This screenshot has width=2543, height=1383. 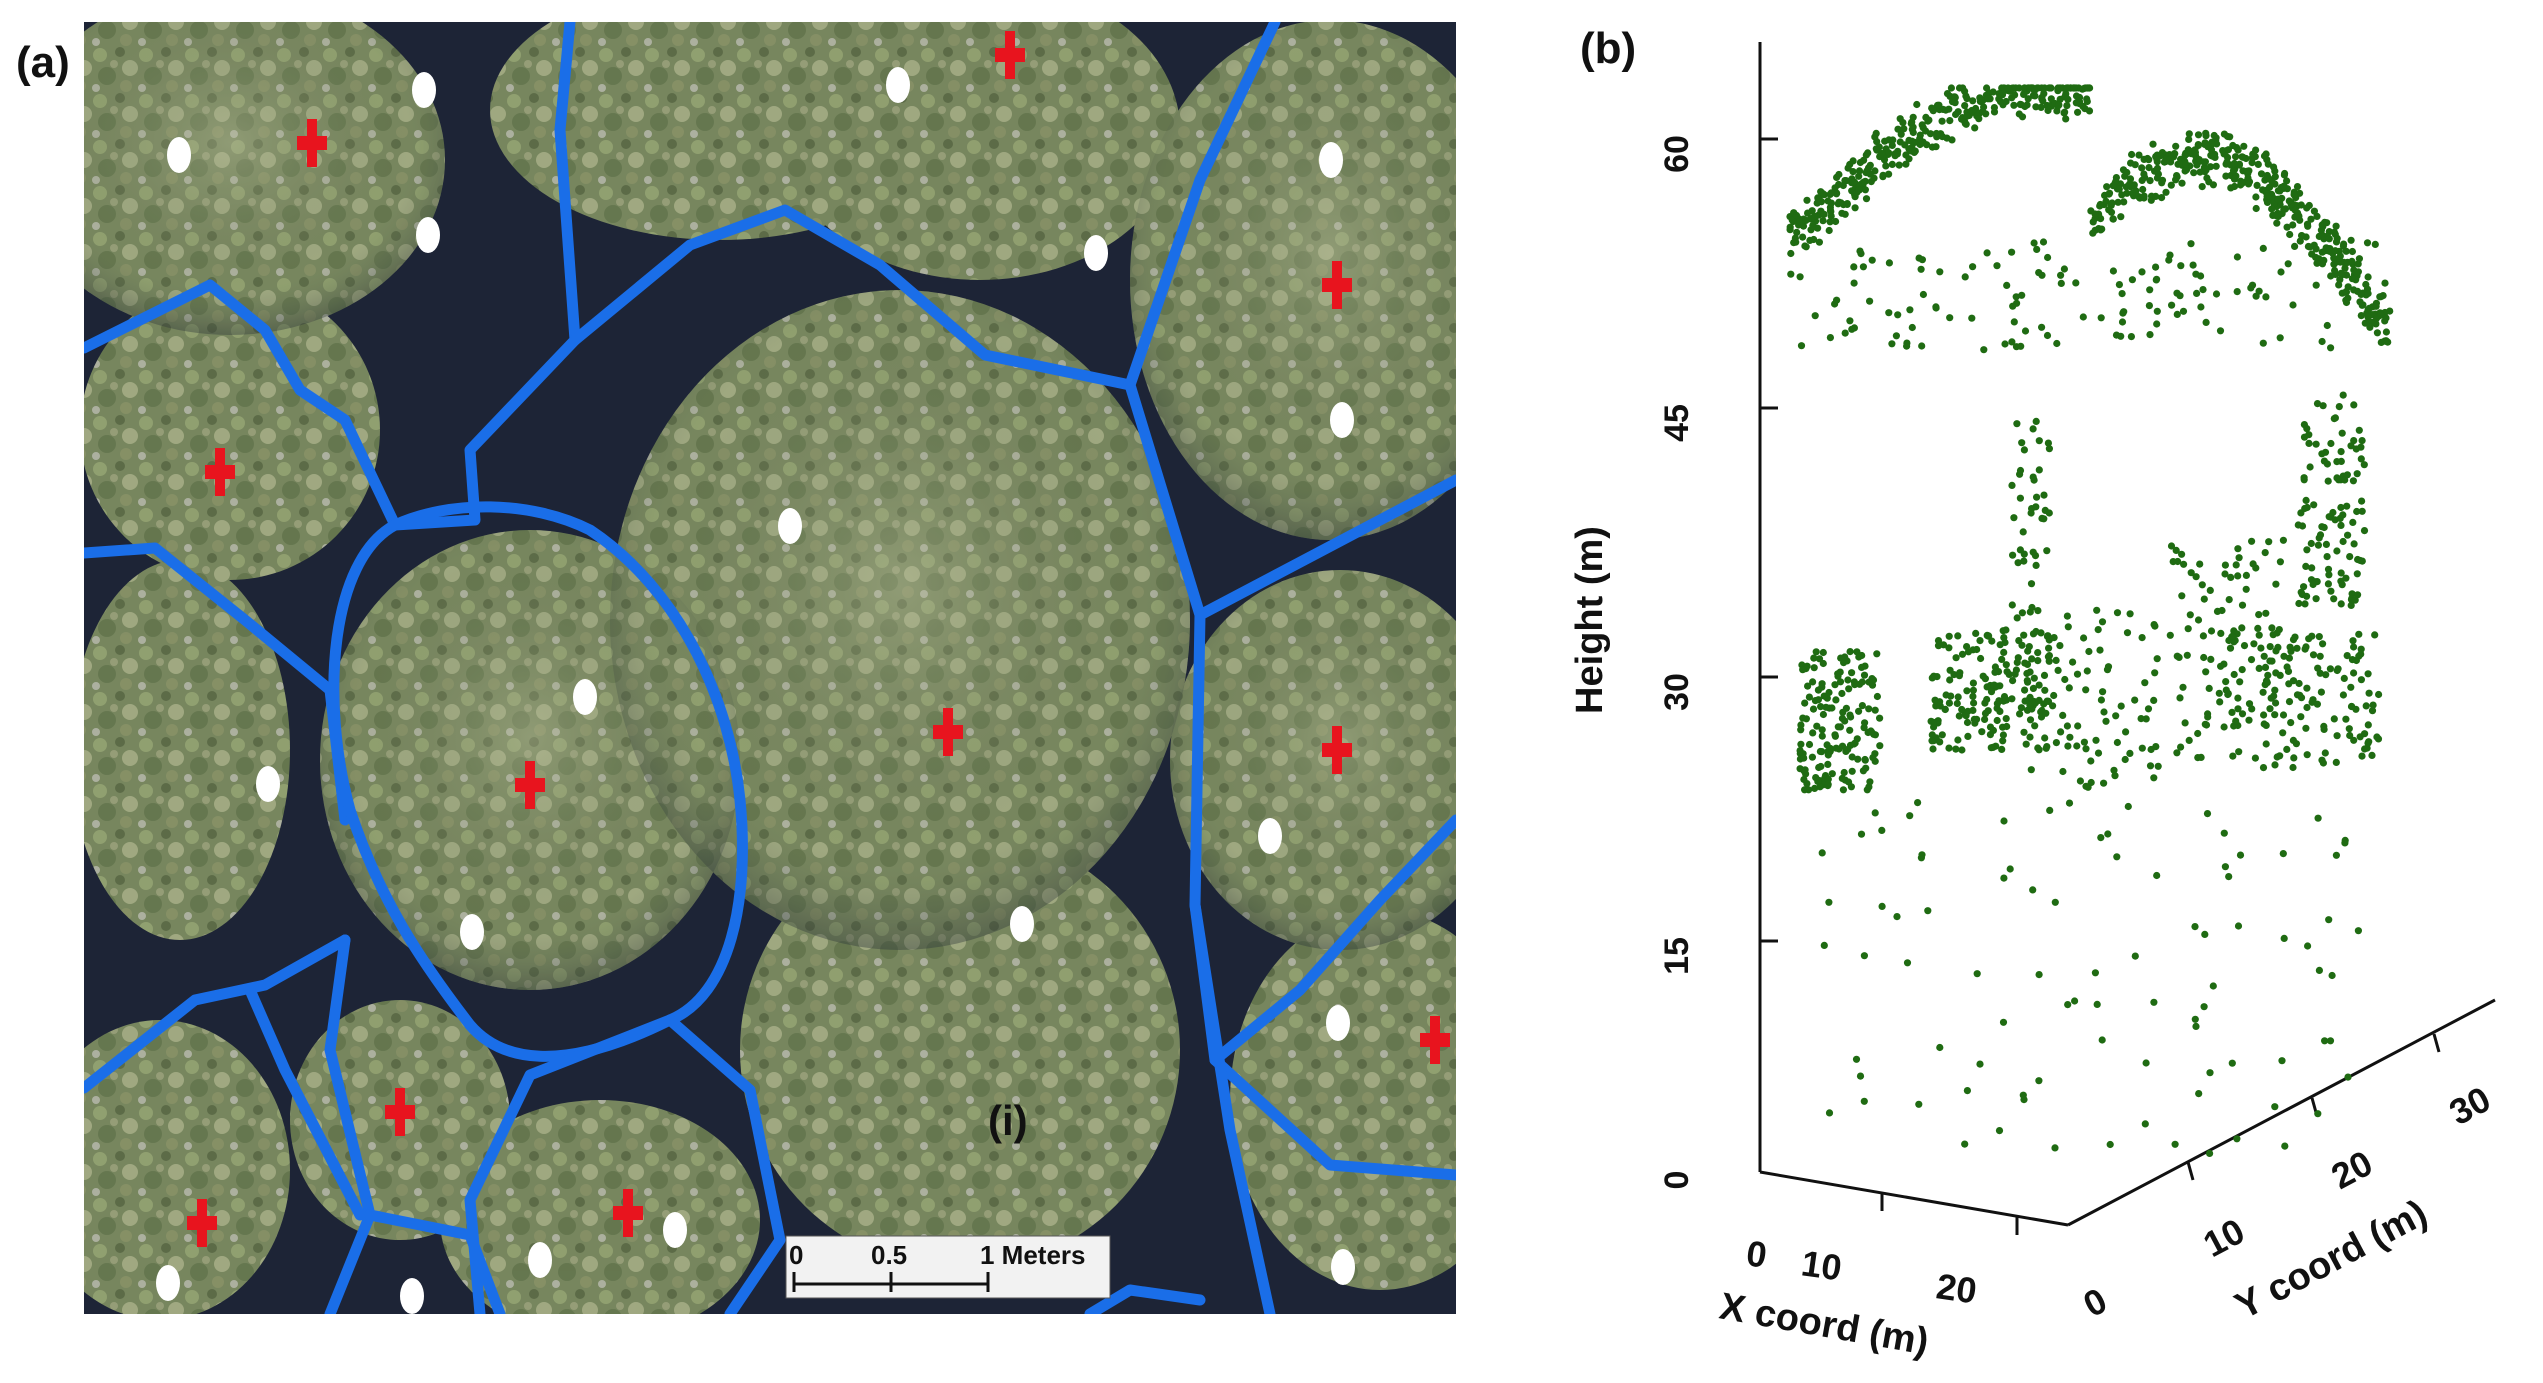 What do you see at coordinates (1914, 1198) in the screenshot?
I see `x-axis-line` at bounding box center [1914, 1198].